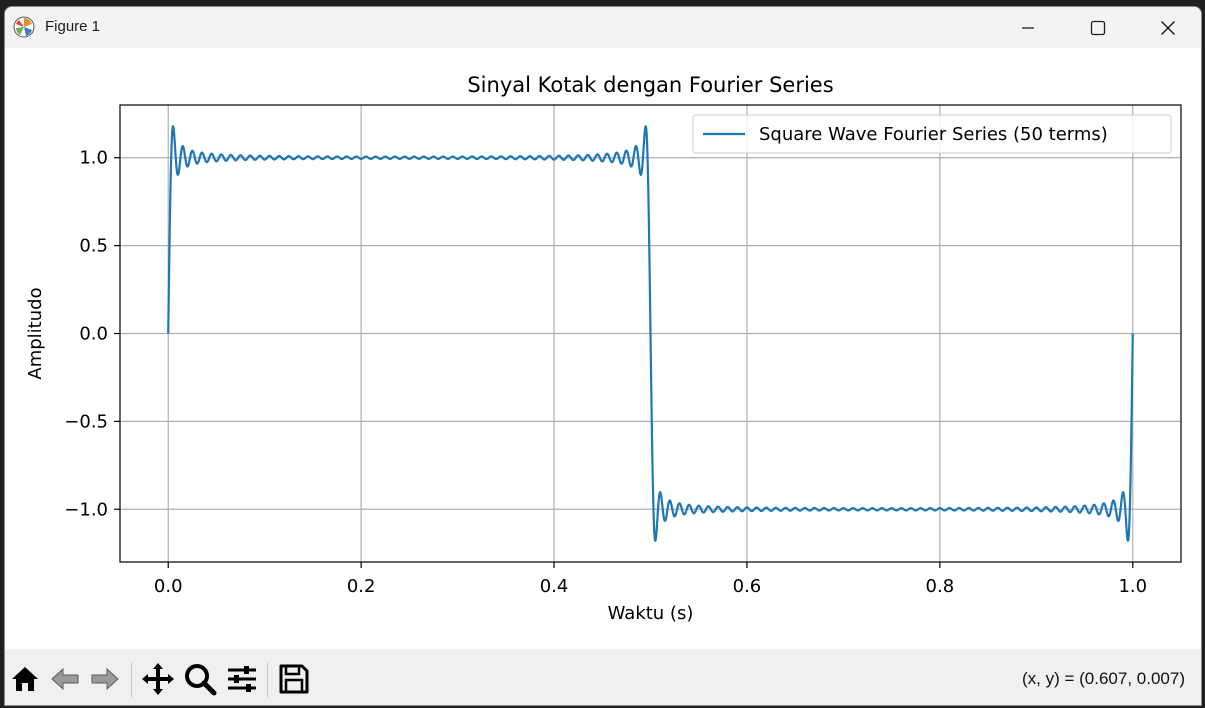 The width and height of the screenshot is (1205, 708). I want to click on y-axis-label: Amplitudo, so click(35, 333).